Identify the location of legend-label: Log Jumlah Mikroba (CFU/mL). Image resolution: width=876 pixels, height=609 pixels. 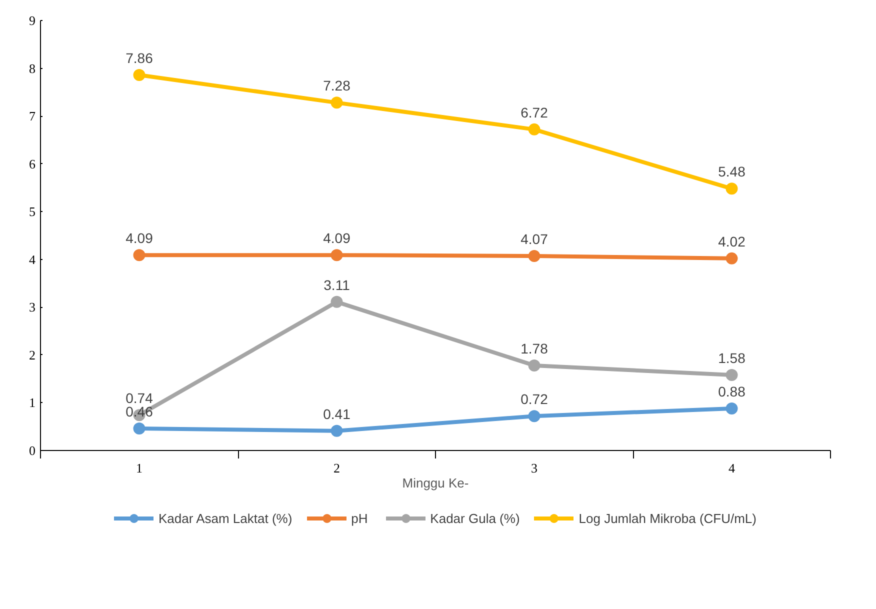
(667, 518).